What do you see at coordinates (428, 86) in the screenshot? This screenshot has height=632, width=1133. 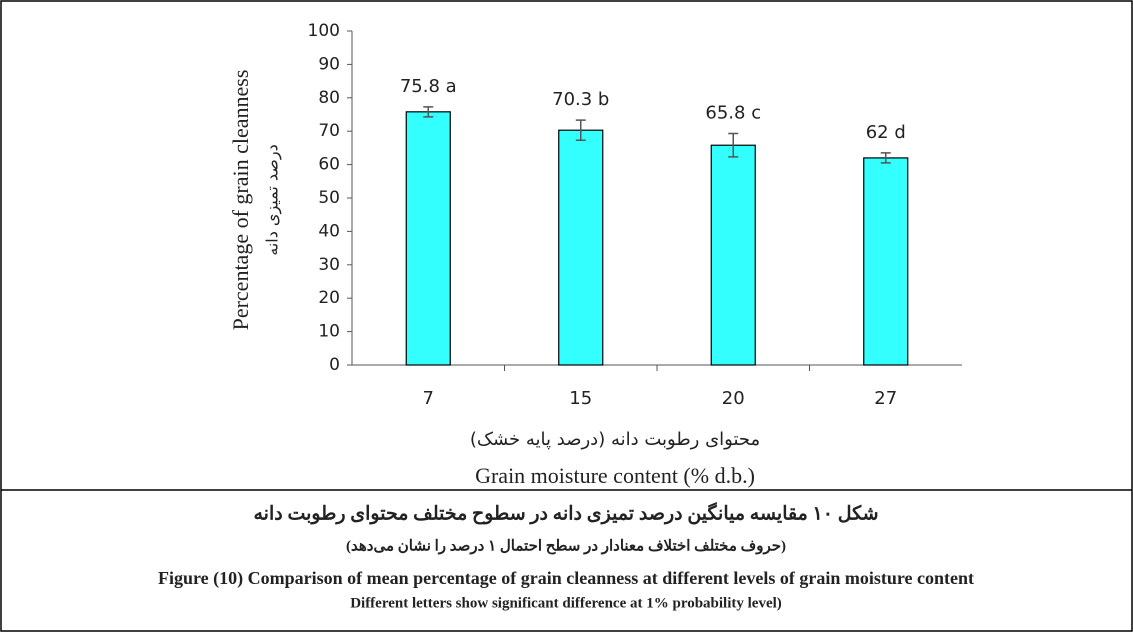 I see `data-label: 75.8 a` at bounding box center [428, 86].